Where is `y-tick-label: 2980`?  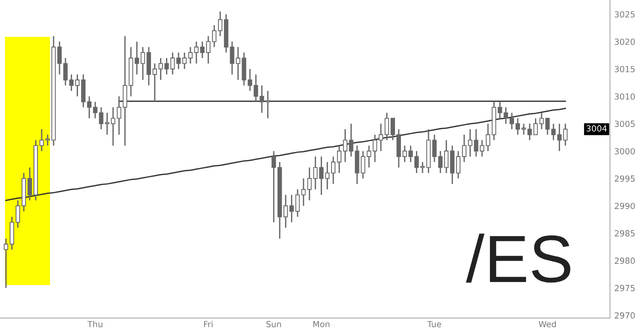
y-tick-label: 2980 is located at coordinates (624, 261).